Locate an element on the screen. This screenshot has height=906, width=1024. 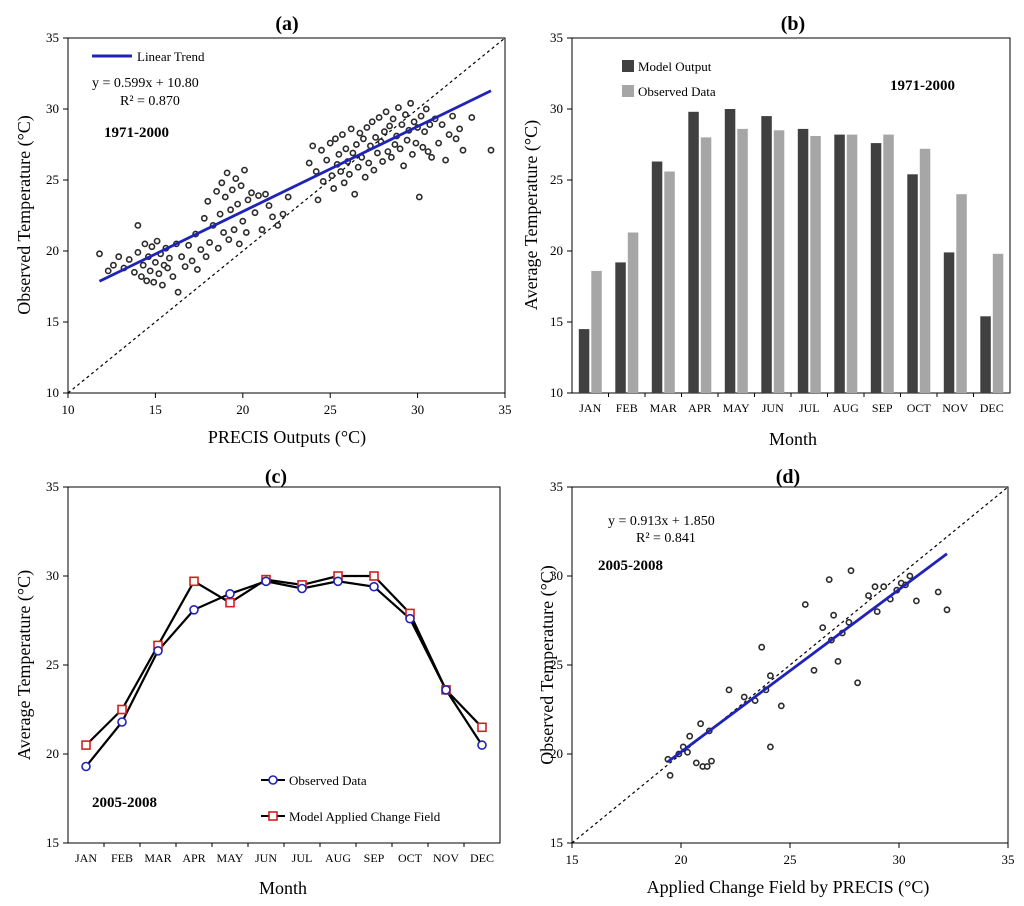
panel-b-legend-observed: Observed Data is located at coordinates (677, 91).